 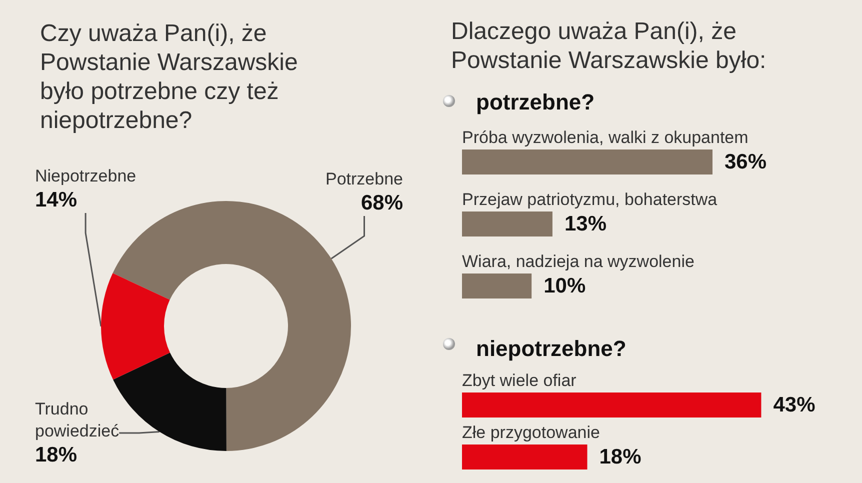 I want to click on chart-subtitle: potrzebne?, so click(x=535, y=102).